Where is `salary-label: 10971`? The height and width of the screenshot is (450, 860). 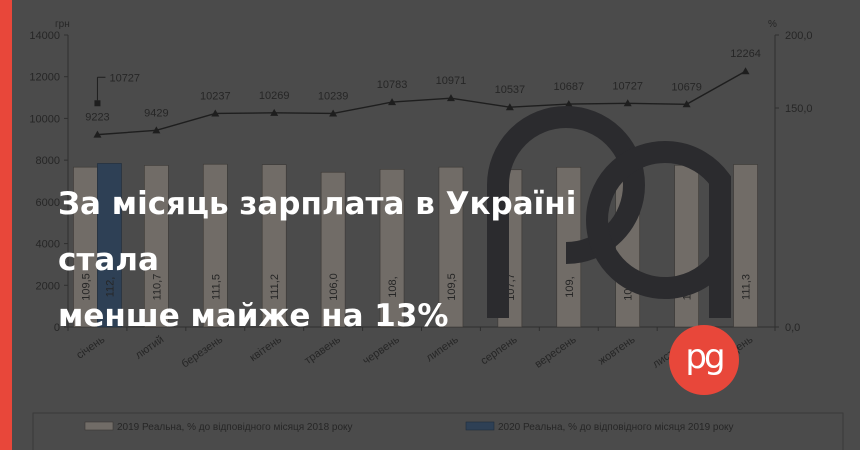 salary-label: 10971 is located at coordinates (451, 81).